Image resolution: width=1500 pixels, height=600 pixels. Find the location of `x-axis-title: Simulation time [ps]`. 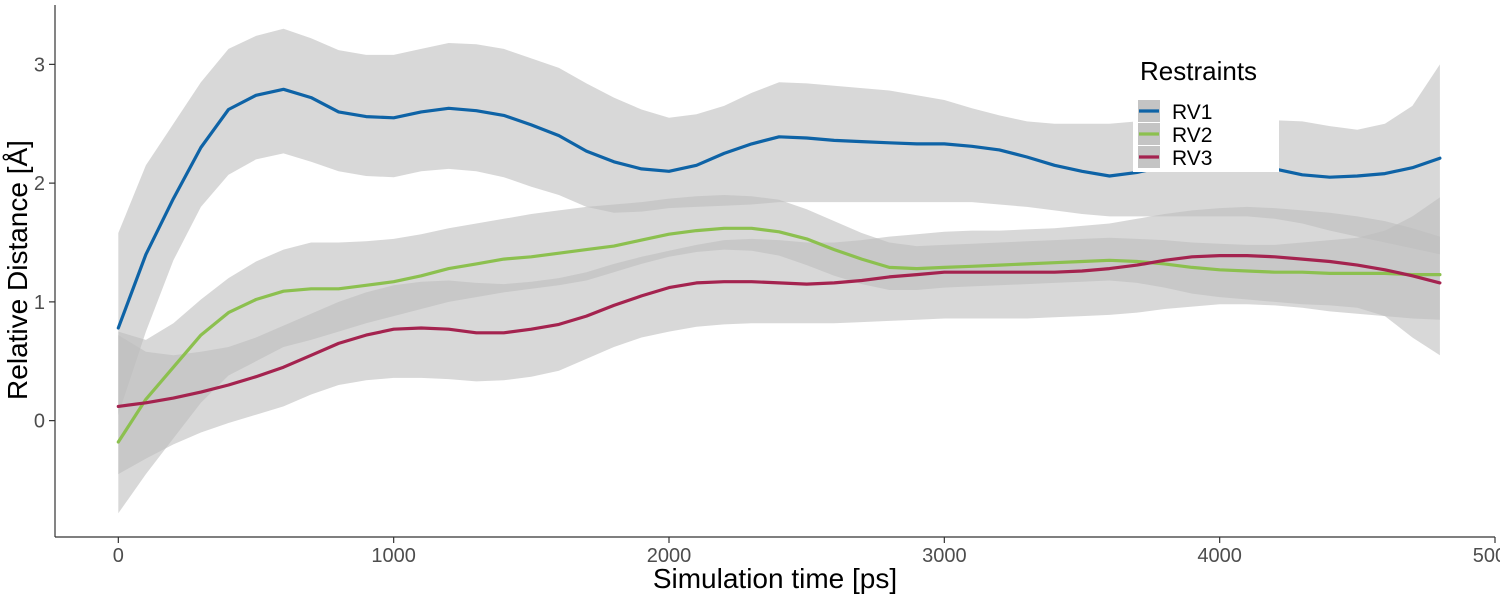

x-axis-title: Simulation time [ps] is located at coordinates (775, 578).